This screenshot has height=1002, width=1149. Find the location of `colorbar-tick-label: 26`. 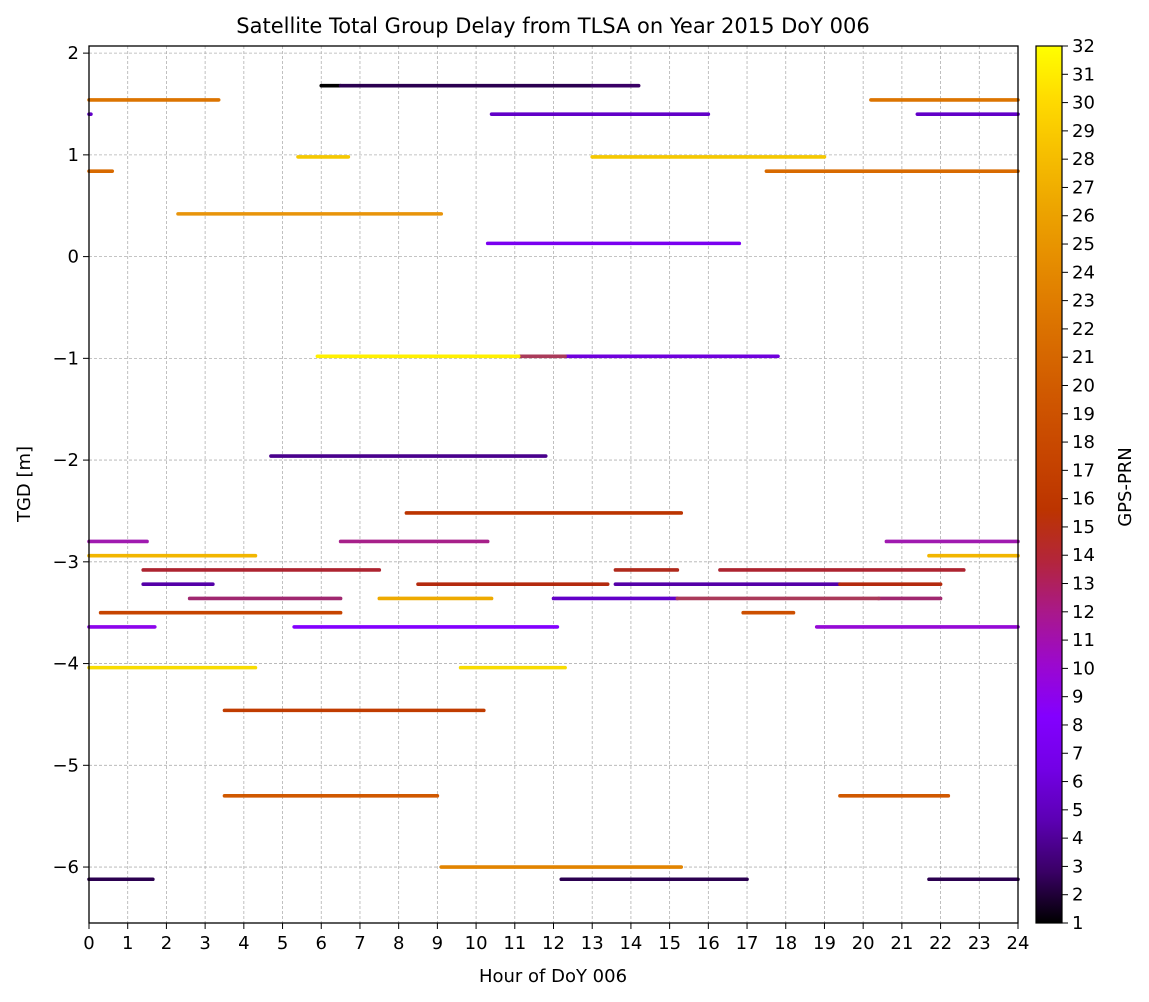

colorbar-tick-label: 26 is located at coordinates (1083, 216).